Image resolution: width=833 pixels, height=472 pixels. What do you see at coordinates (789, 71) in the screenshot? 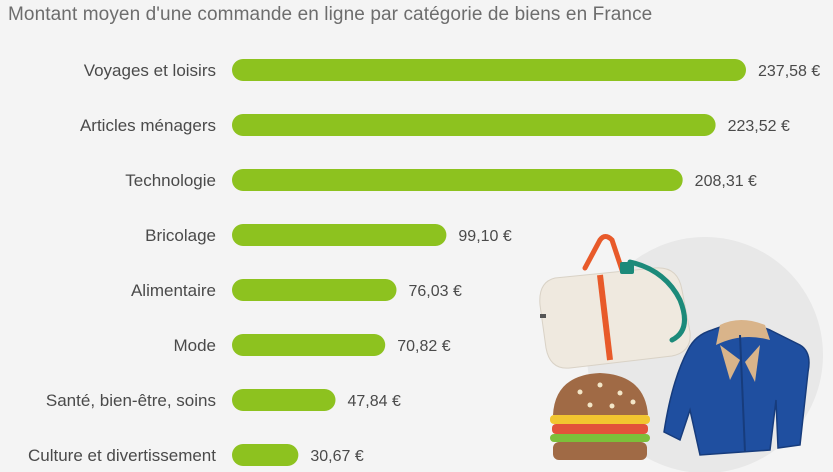
I see `value-label: 237,58 €` at bounding box center [789, 71].